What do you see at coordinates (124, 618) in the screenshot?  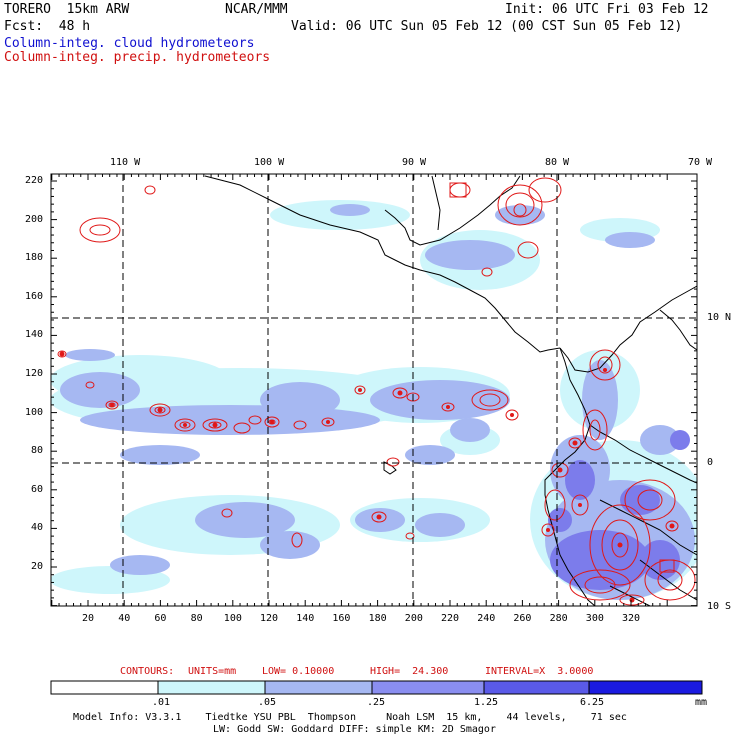 I see `x-tick-label: 40` at bounding box center [124, 618].